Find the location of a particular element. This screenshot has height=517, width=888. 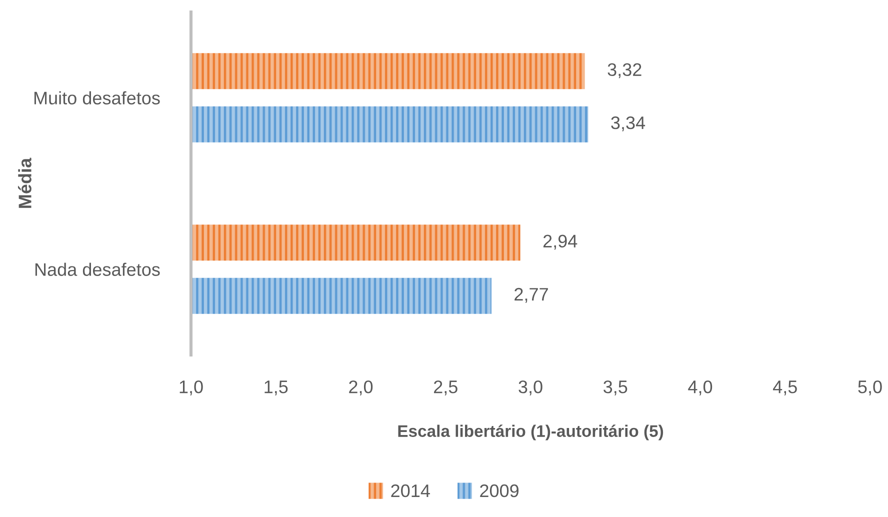

x-tick-label: 1,5 is located at coordinates (276, 388).